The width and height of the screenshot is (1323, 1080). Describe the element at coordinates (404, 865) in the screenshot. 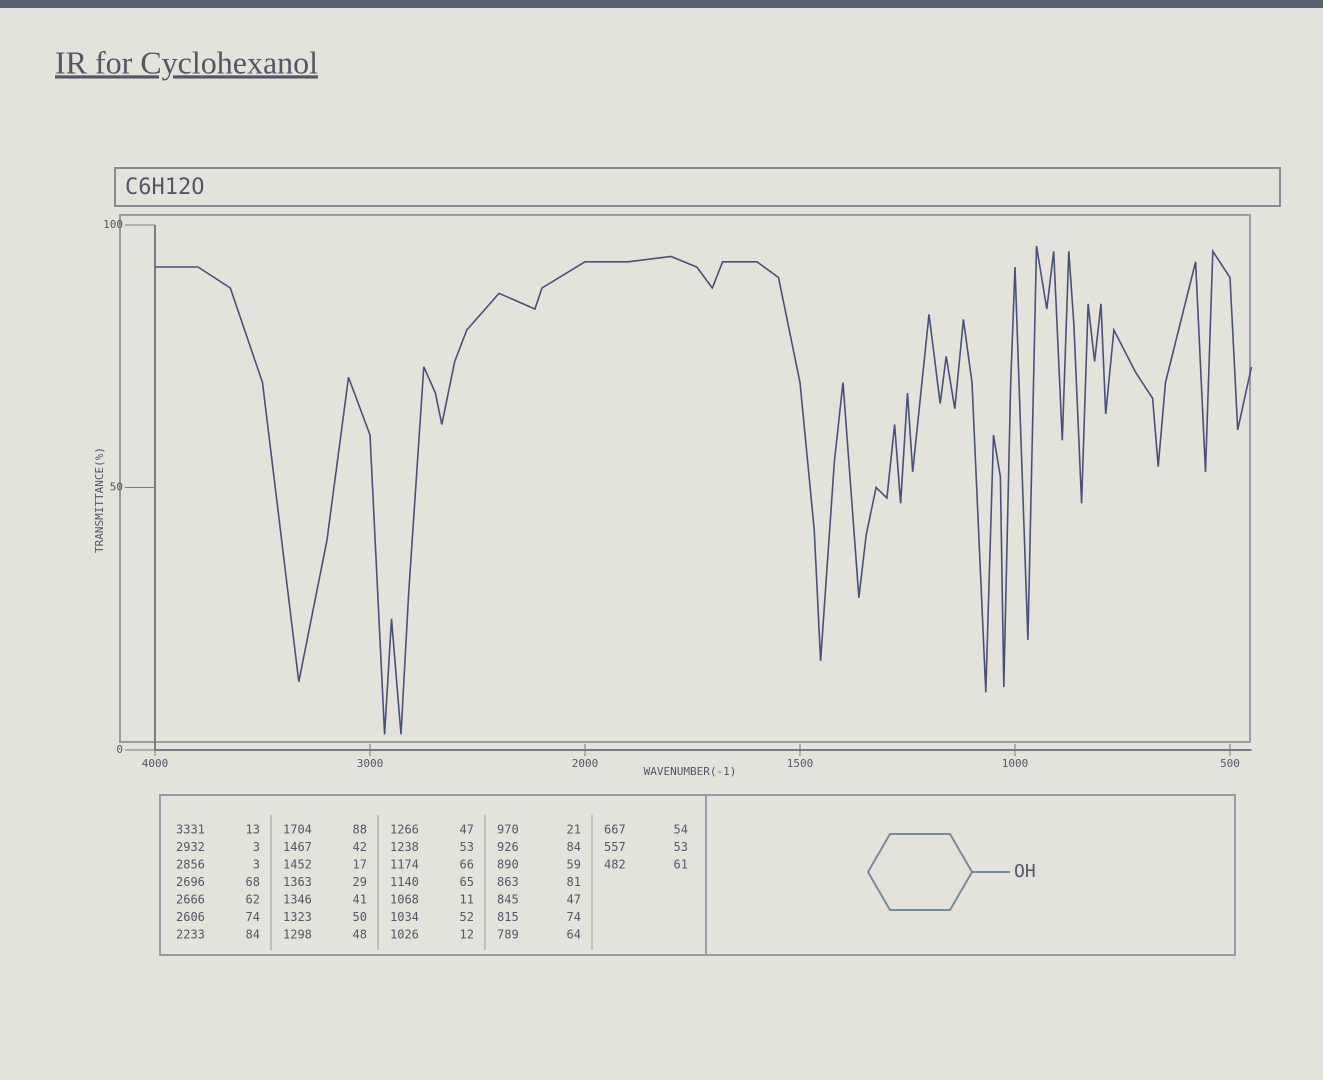

I see `peak-wavenumber: 1174` at that location.